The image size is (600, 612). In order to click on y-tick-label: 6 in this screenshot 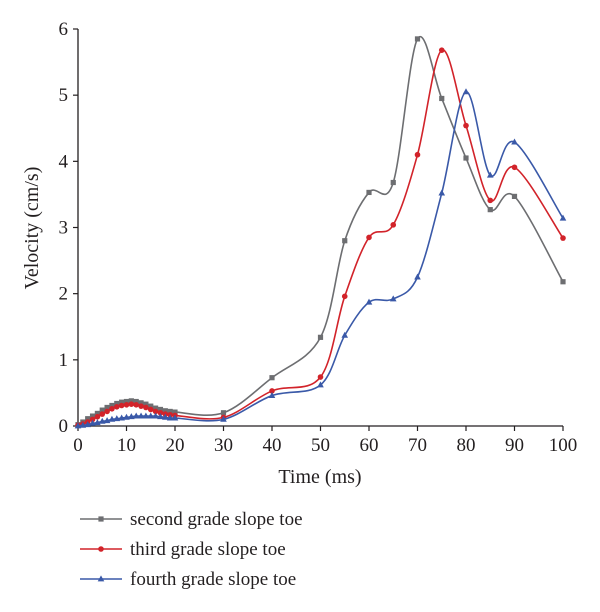, I will do `click(64, 29)`.